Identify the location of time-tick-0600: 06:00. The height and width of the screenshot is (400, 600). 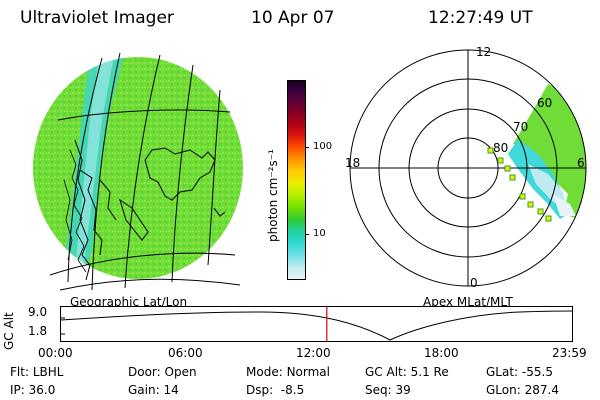
(185, 353).